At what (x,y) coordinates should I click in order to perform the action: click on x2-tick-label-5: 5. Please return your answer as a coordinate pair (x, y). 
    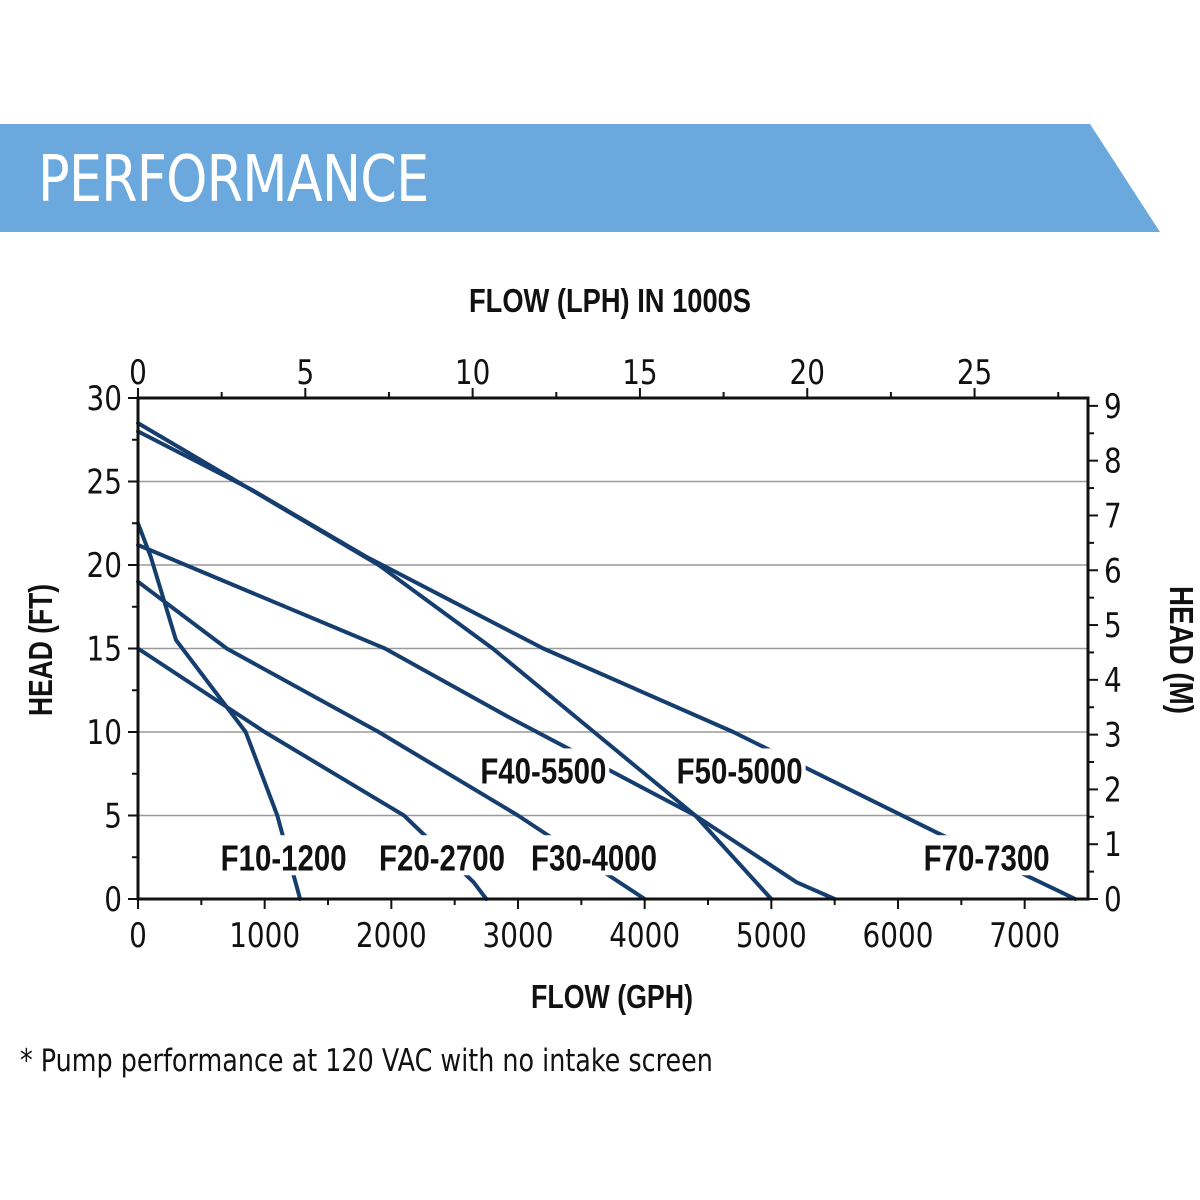
    Looking at the image, I should click on (305, 372).